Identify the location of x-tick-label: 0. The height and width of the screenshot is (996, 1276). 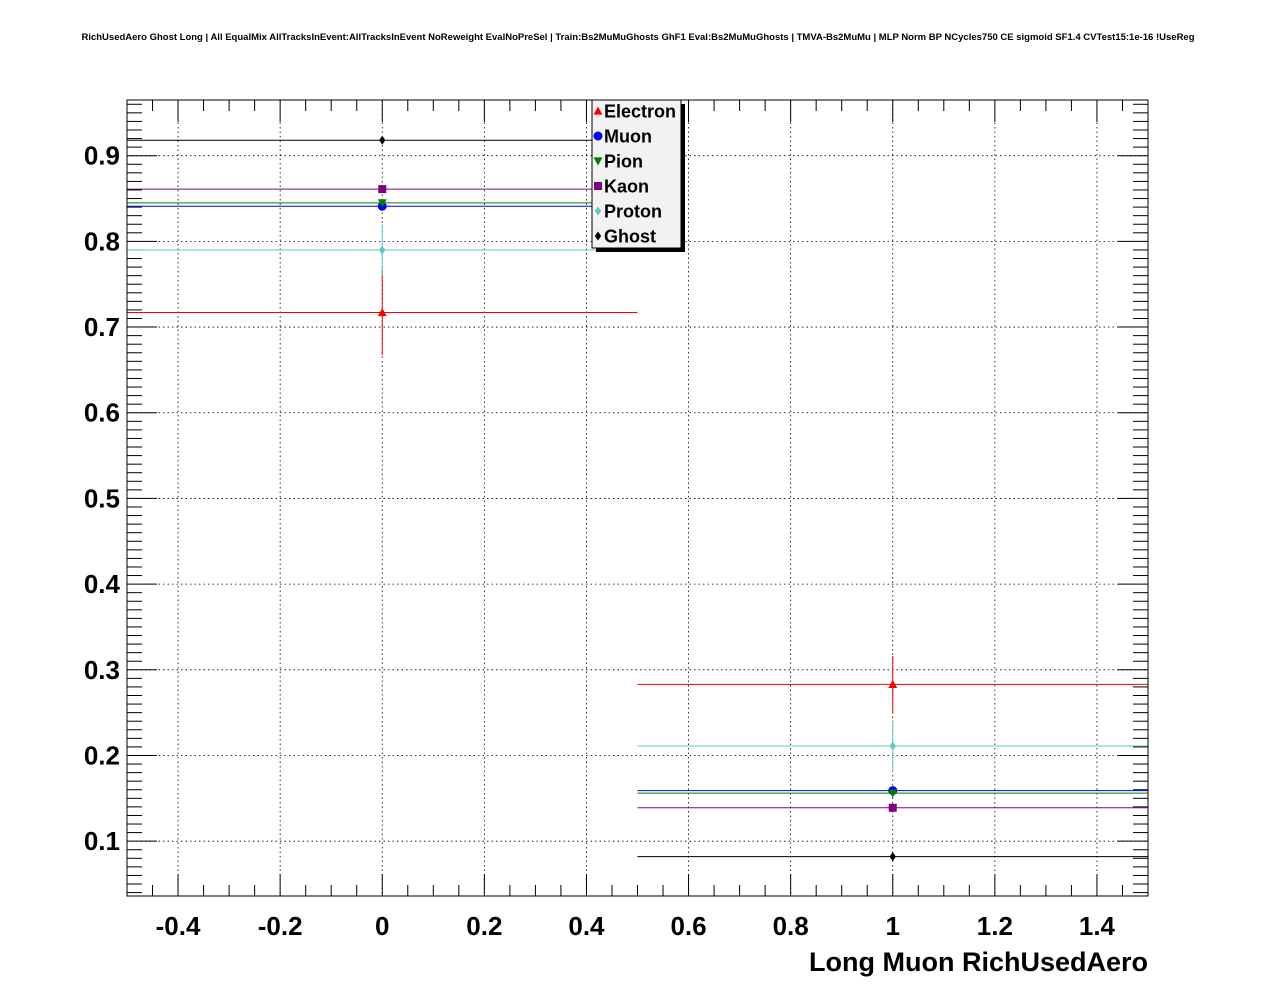
(382, 926).